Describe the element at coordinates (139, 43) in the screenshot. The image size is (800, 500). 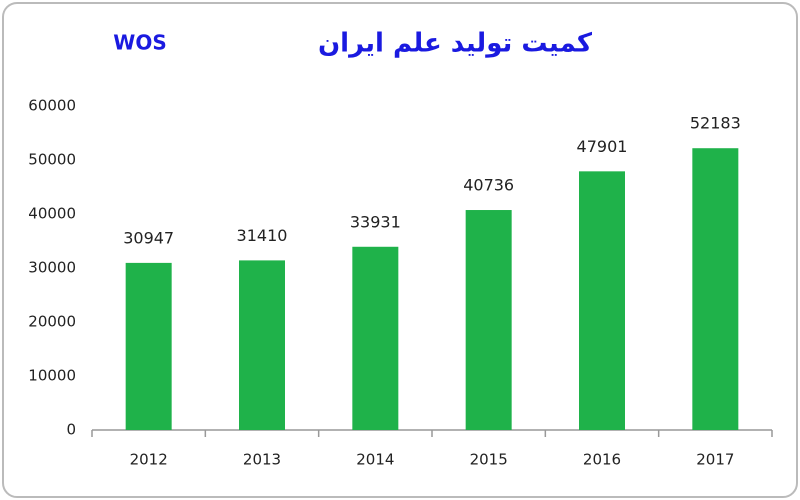
I see `chart-subtitle: WOS` at that location.